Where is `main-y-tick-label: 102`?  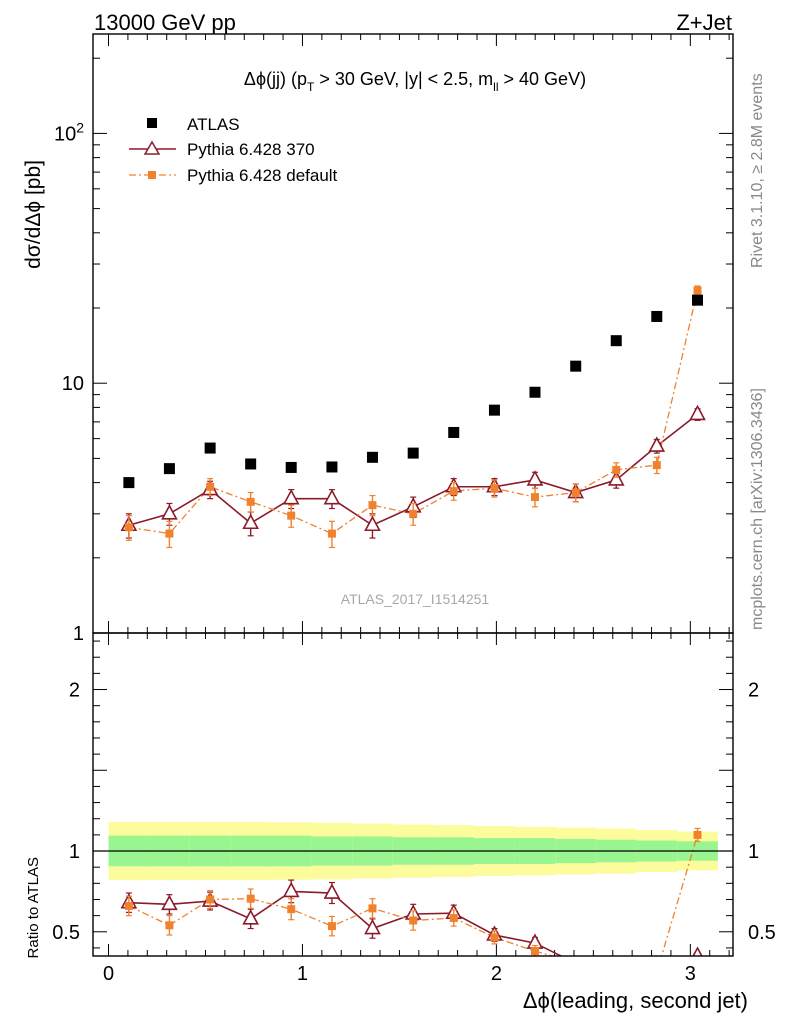 main-y-tick-label: 102 is located at coordinates (69, 132).